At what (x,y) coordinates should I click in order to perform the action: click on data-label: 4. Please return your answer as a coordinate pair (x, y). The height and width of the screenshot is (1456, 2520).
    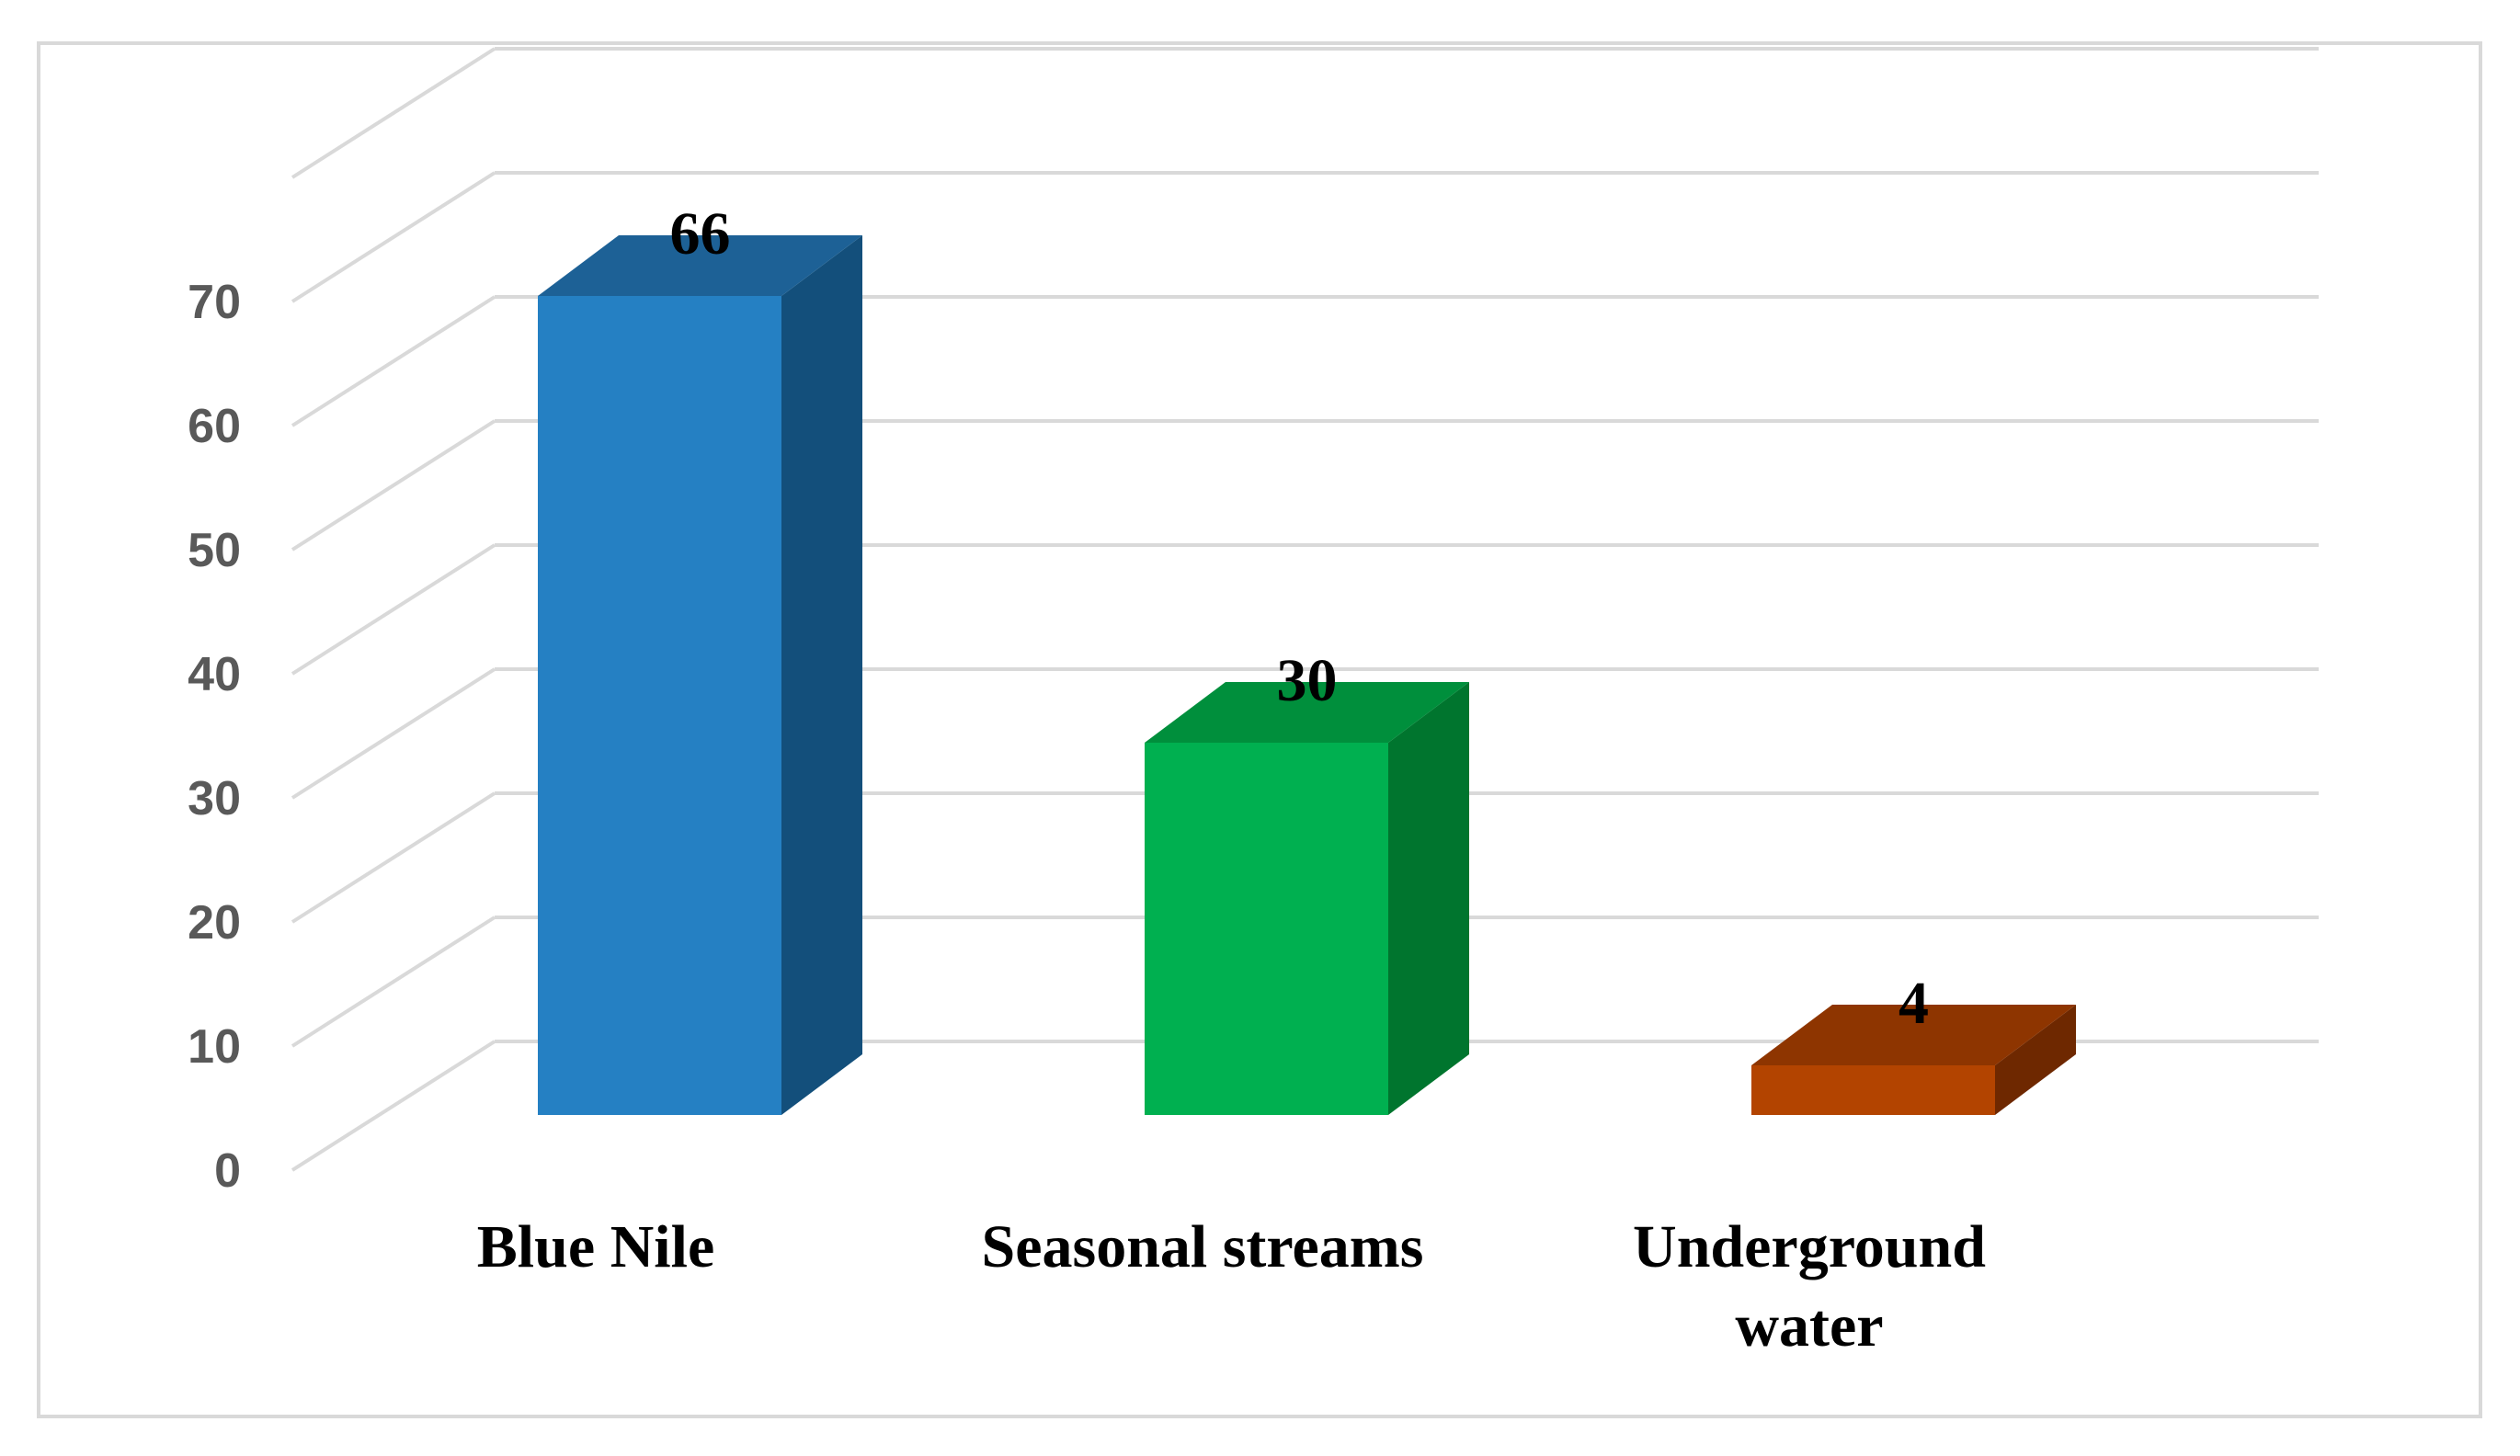
    Looking at the image, I should click on (1914, 1003).